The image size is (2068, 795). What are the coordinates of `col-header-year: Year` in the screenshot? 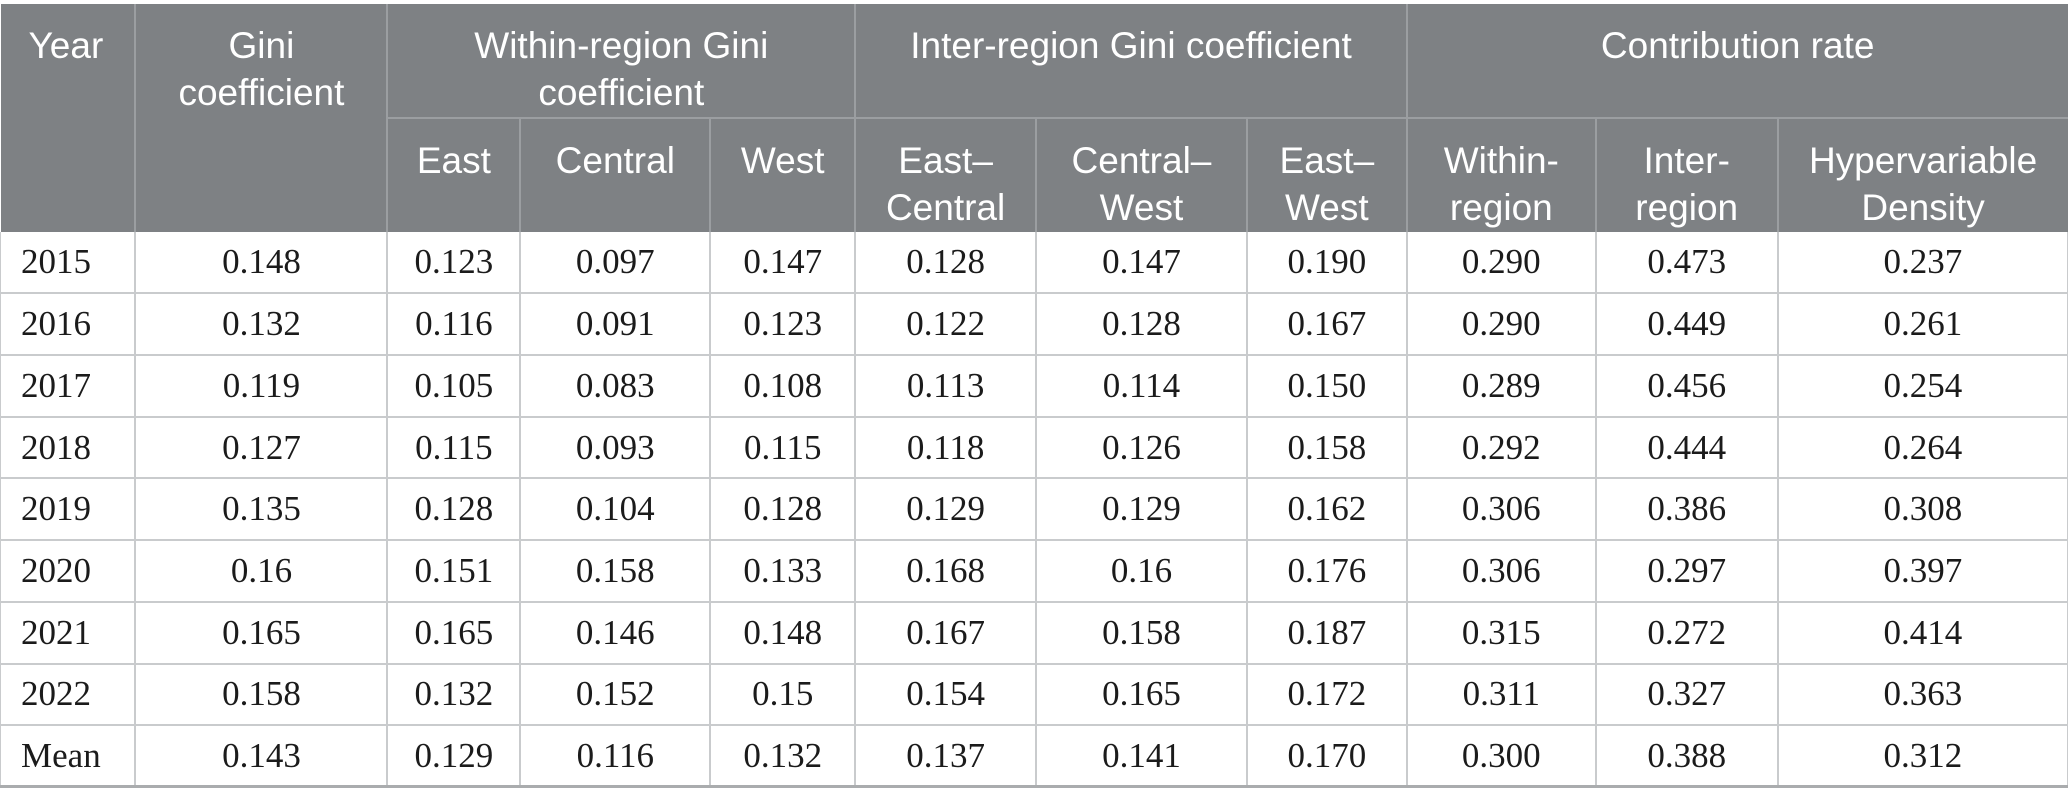 It's located at (68, 118).